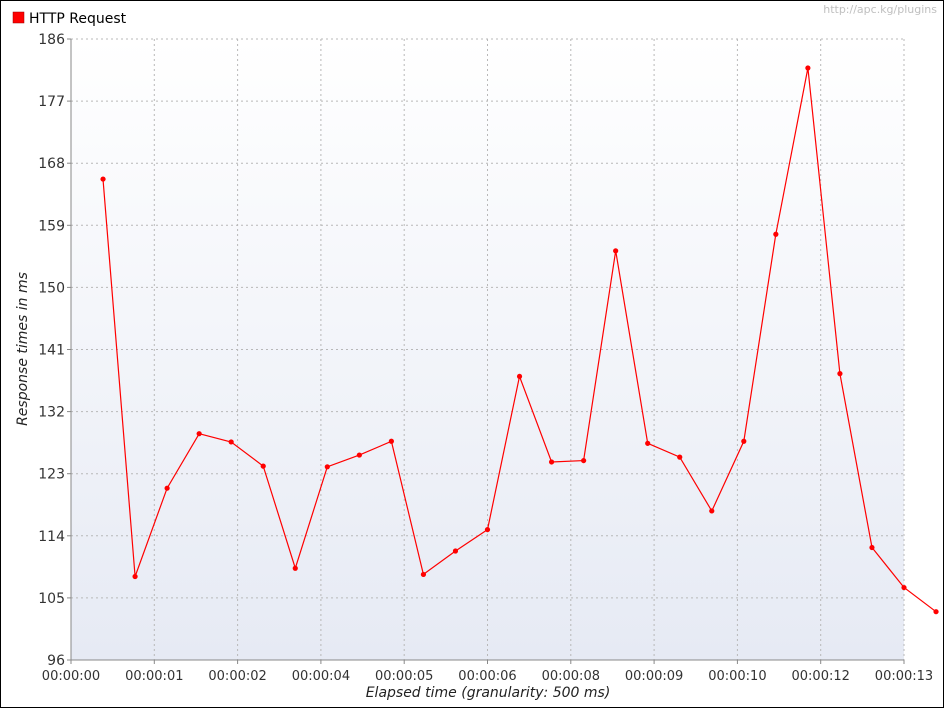 This screenshot has width=944, height=708. Describe the element at coordinates (654, 676) in the screenshot. I see `x-tick-label: 00:00:09` at that location.